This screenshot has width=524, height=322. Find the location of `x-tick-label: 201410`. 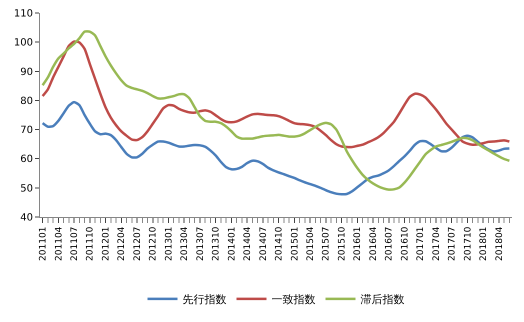

x-tick-label: 201410 is located at coordinates (279, 243).